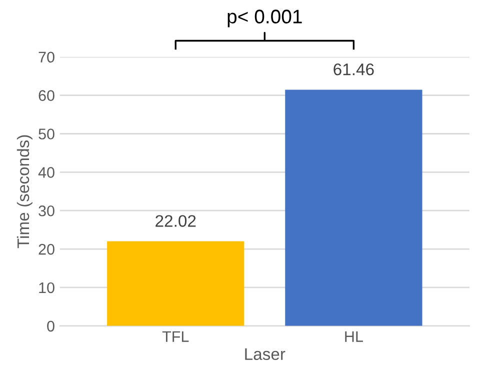  What do you see at coordinates (265, 19) in the screenshot?
I see `text: p< 0.001` at bounding box center [265, 19].